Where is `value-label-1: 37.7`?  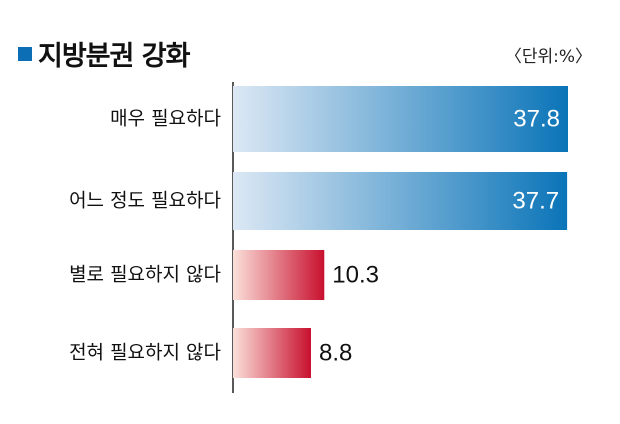 value-label-1: 37.7 is located at coordinates (535, 200).